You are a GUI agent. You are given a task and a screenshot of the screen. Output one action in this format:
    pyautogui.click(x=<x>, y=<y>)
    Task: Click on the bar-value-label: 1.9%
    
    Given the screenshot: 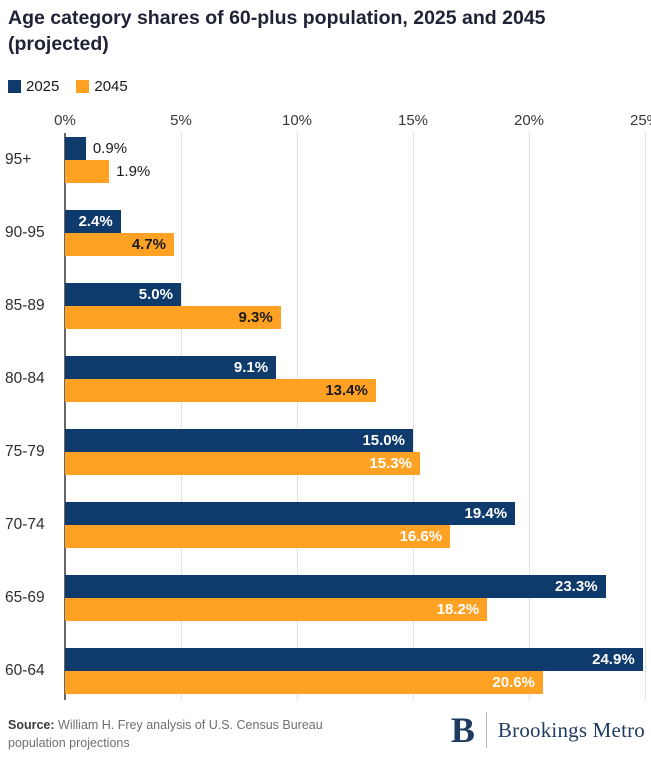 What is the action you would take?
    pyautogui.click(x=133, y=171)
    